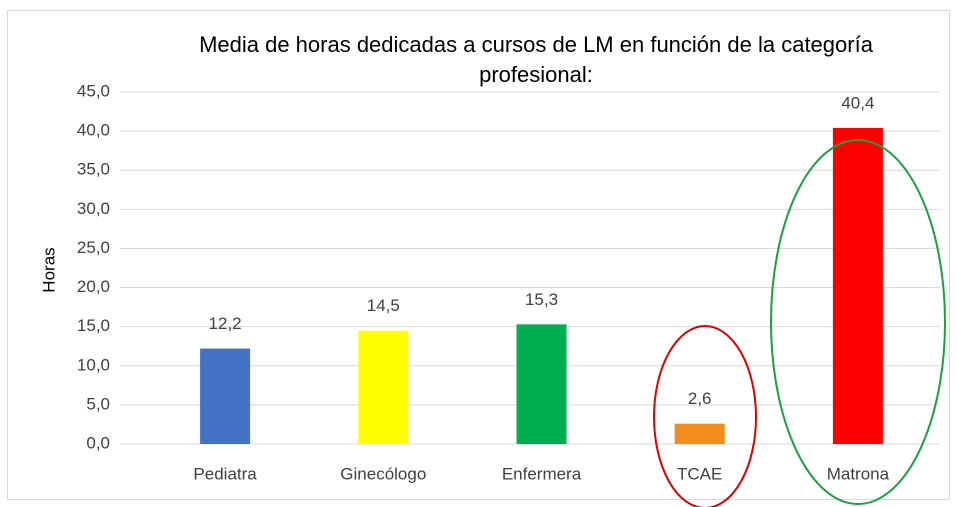  What do you see at coordinates (93, 169) in the screenshot?
I see `y-tick-label: 35,0` at bounding box center [93, 169].